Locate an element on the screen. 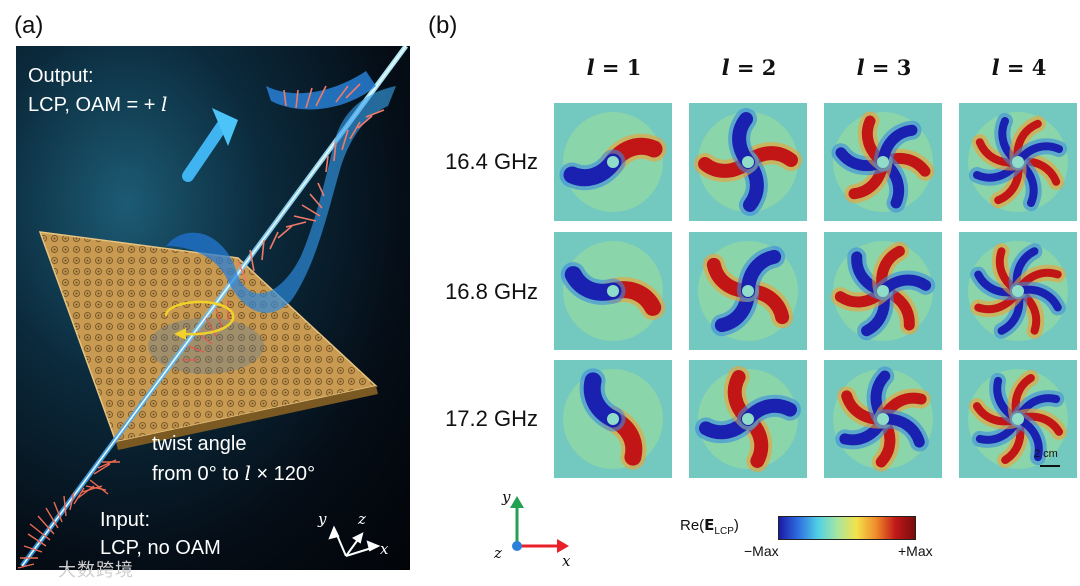  column-header-l3: l = 3 is located at coordinates (884, 67).